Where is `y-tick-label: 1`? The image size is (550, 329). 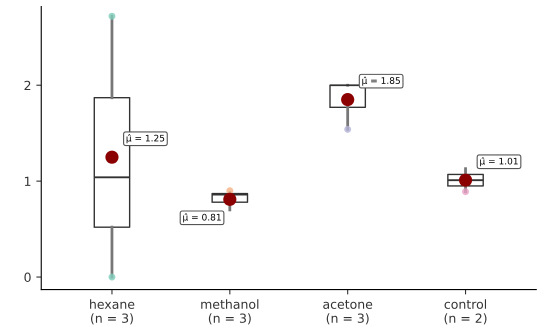 y-tick-label: 1 is located at coordinates (27, 181).